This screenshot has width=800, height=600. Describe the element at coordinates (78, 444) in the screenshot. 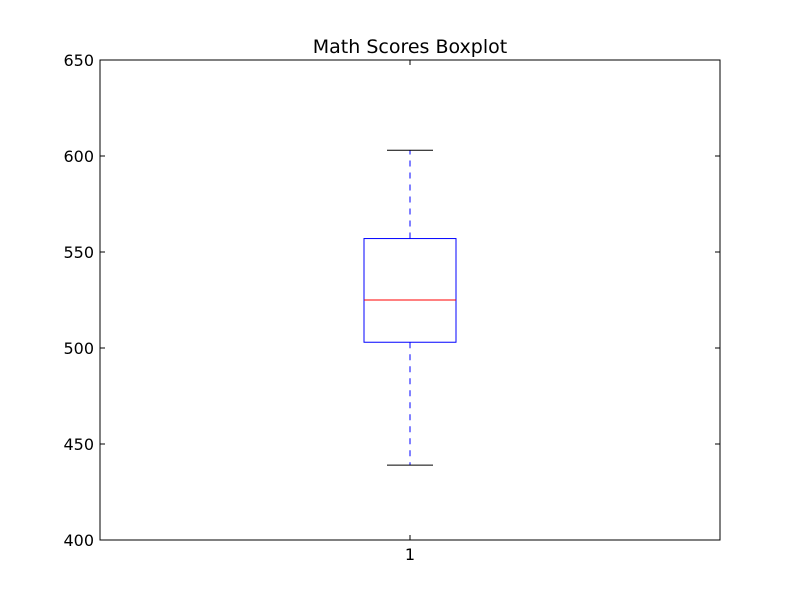

I see `y-tick-label: 450` at that location.